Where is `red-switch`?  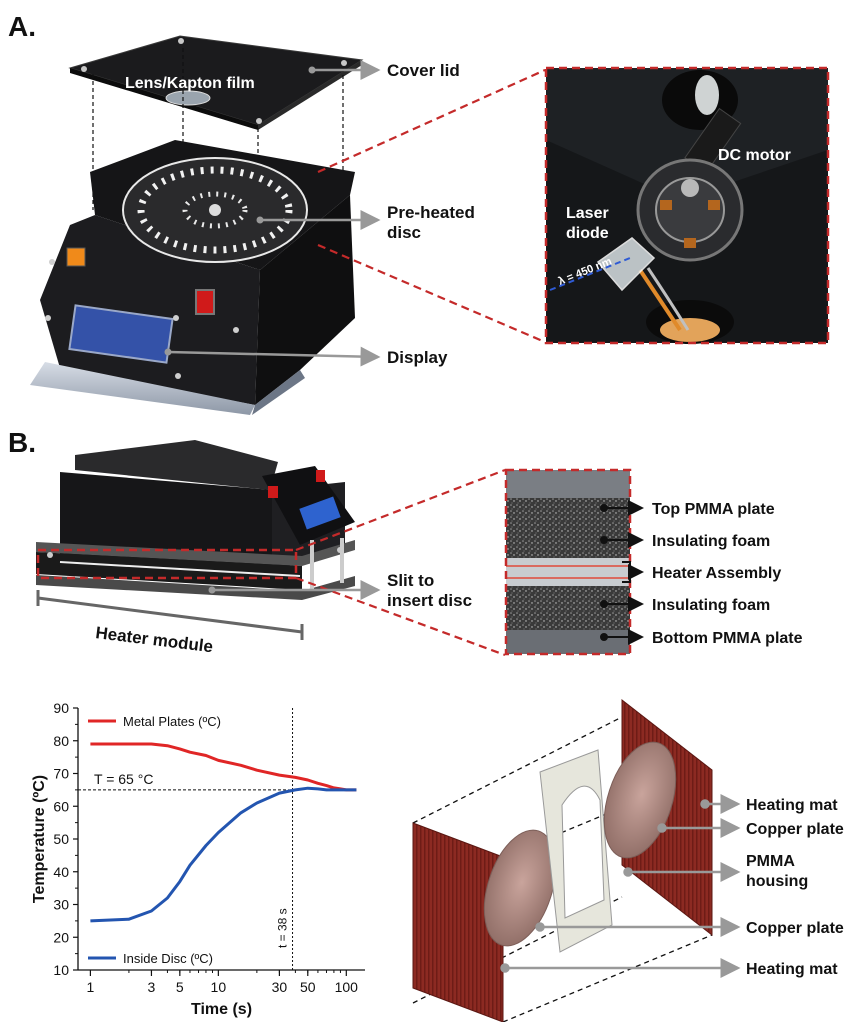
red-switch is located at coordinates (205, 302).